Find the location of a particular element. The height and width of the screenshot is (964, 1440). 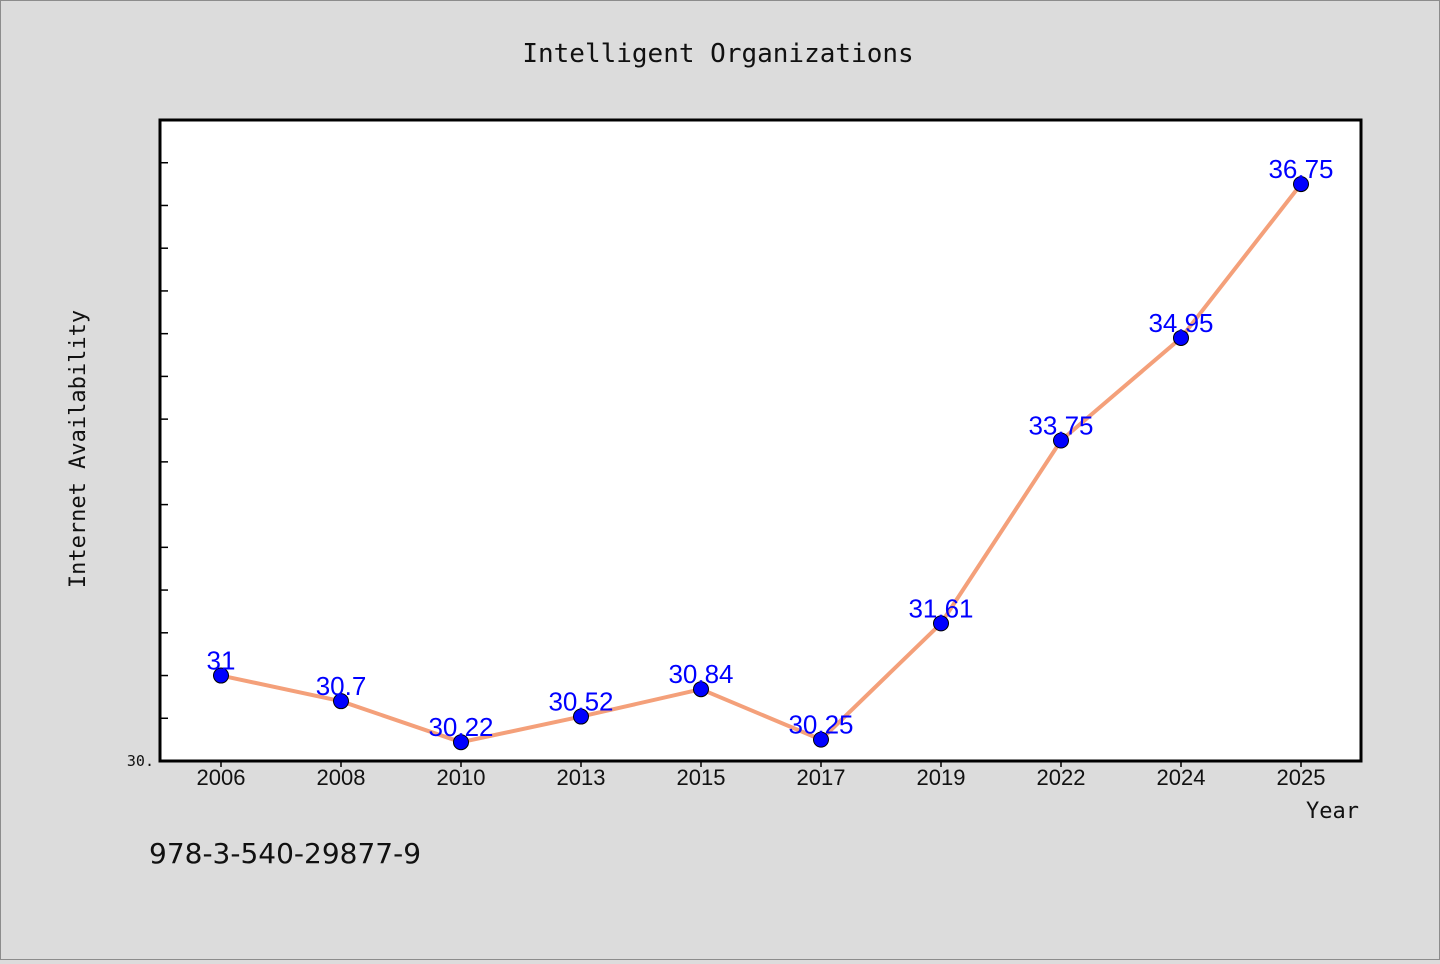

x-tick-label: 2008 is located at coordinates (341, 777).